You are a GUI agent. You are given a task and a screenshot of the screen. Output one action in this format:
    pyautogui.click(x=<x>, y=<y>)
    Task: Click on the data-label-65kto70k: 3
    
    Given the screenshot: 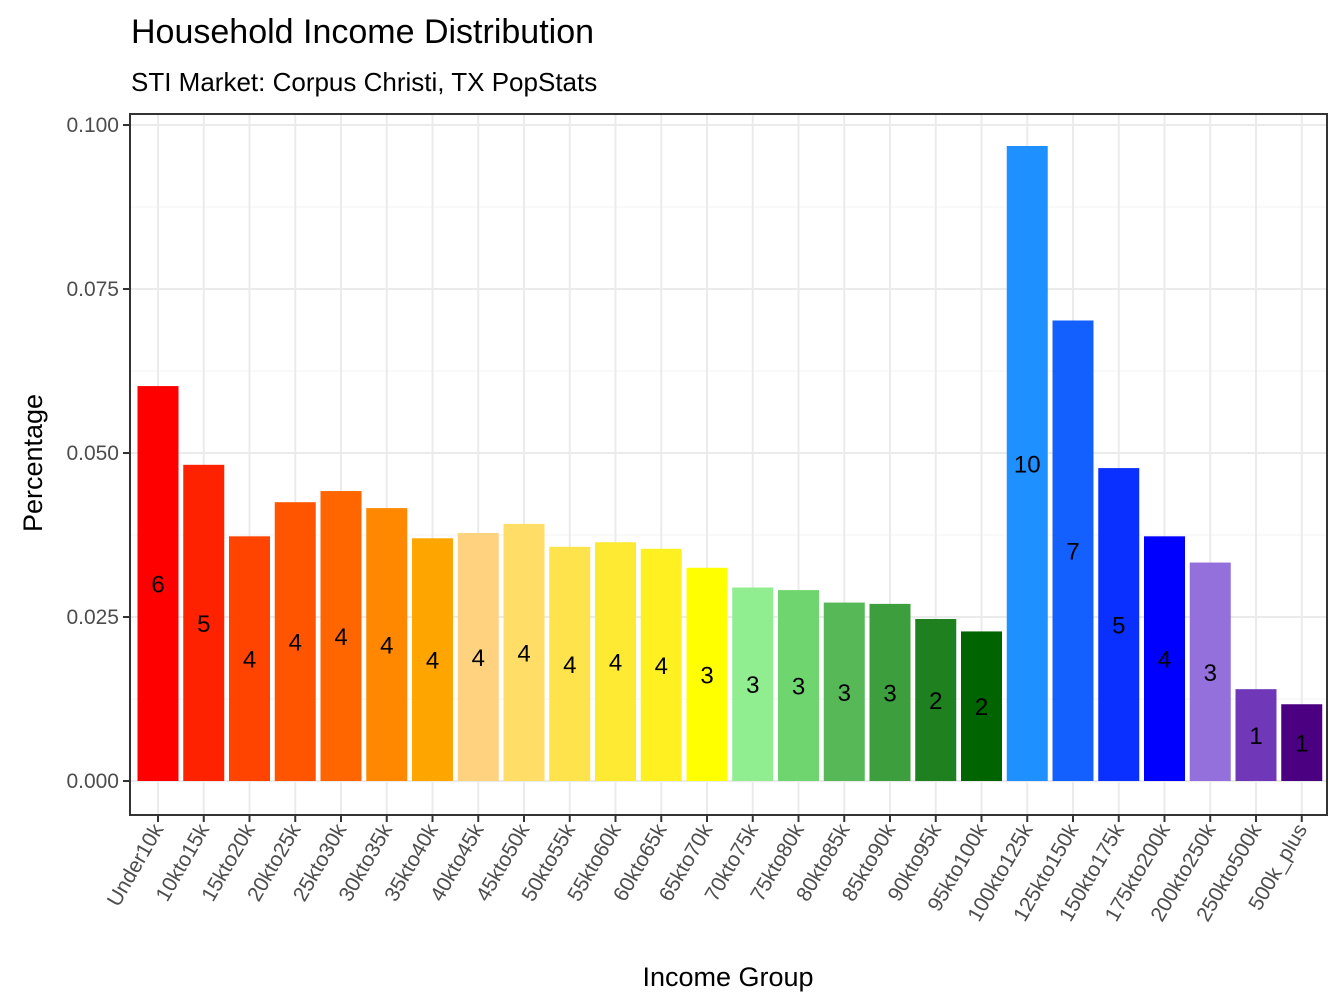 What is the action you would take?
    pyautogui.click(x=706, y=675)
    